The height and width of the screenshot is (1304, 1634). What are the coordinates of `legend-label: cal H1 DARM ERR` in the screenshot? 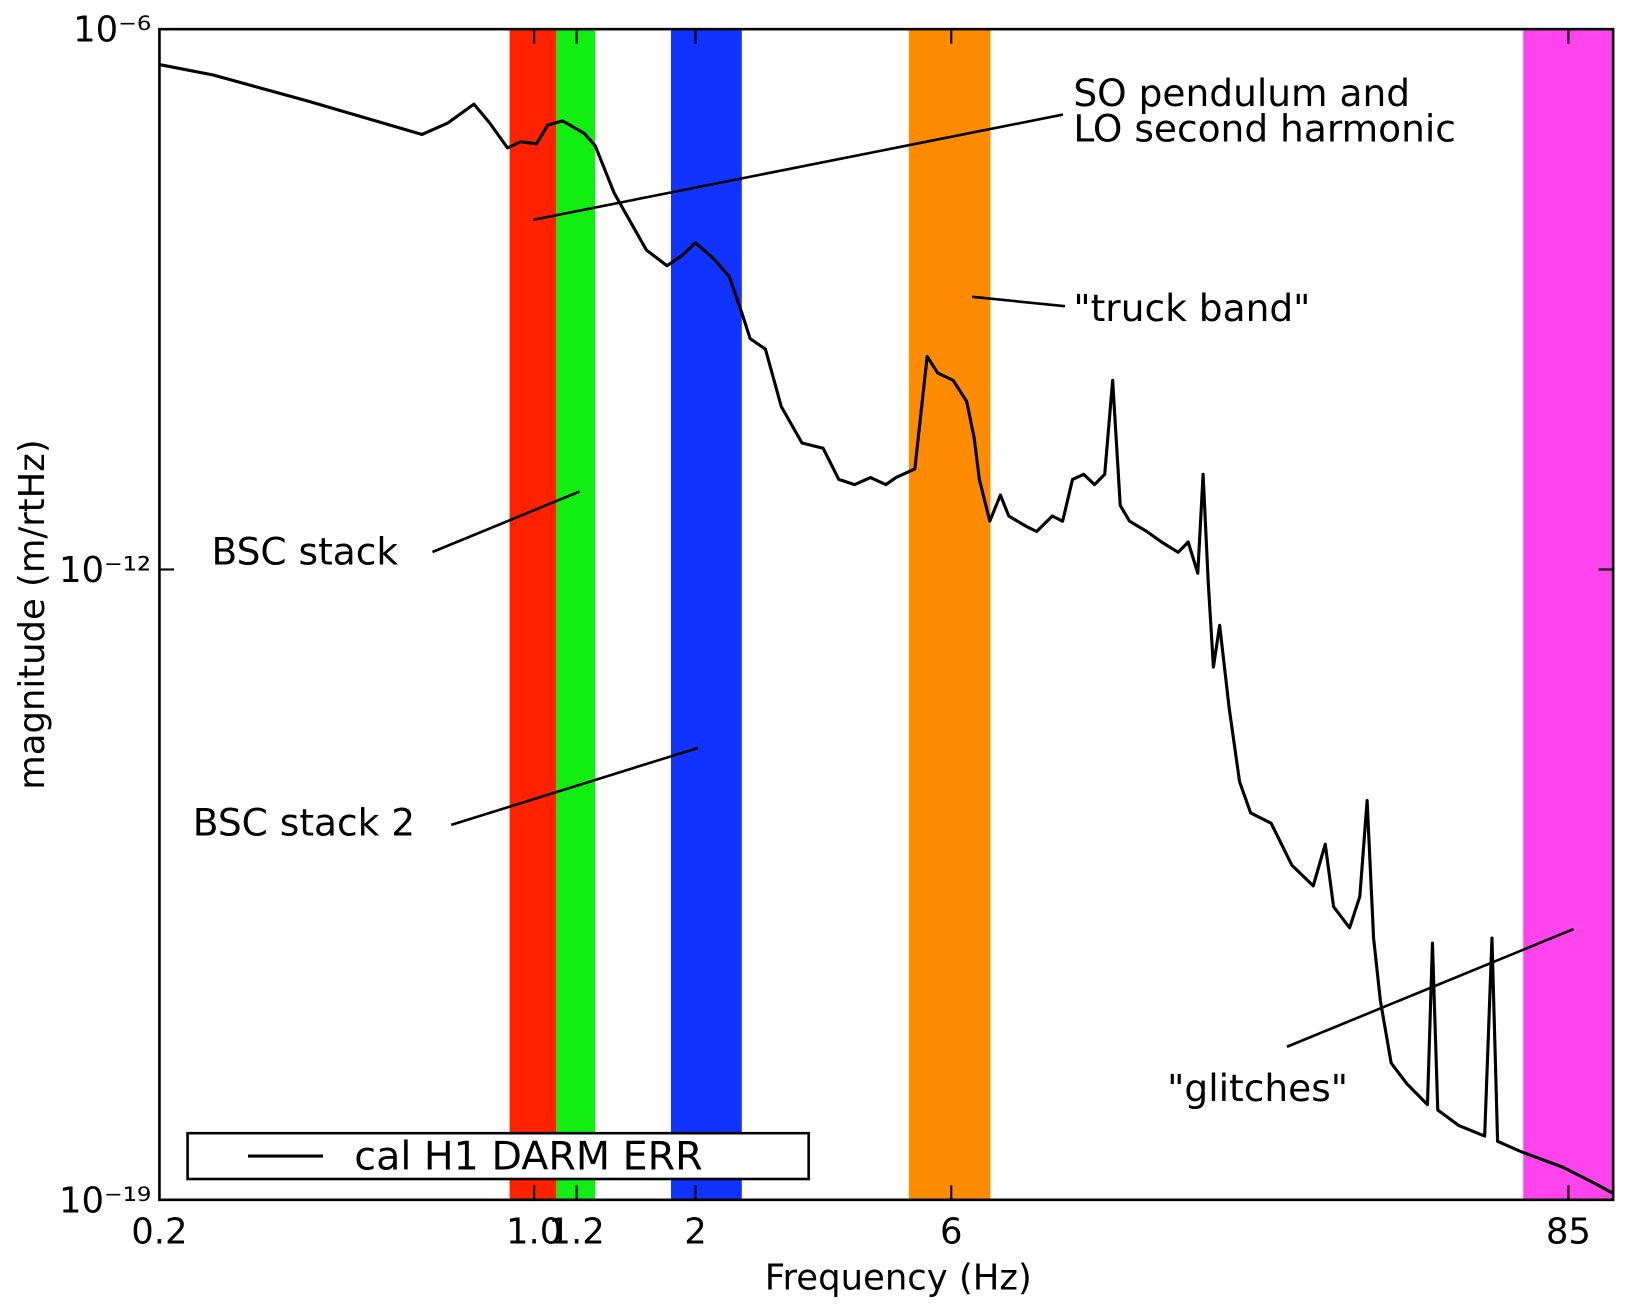 It's located at (528, 1157).